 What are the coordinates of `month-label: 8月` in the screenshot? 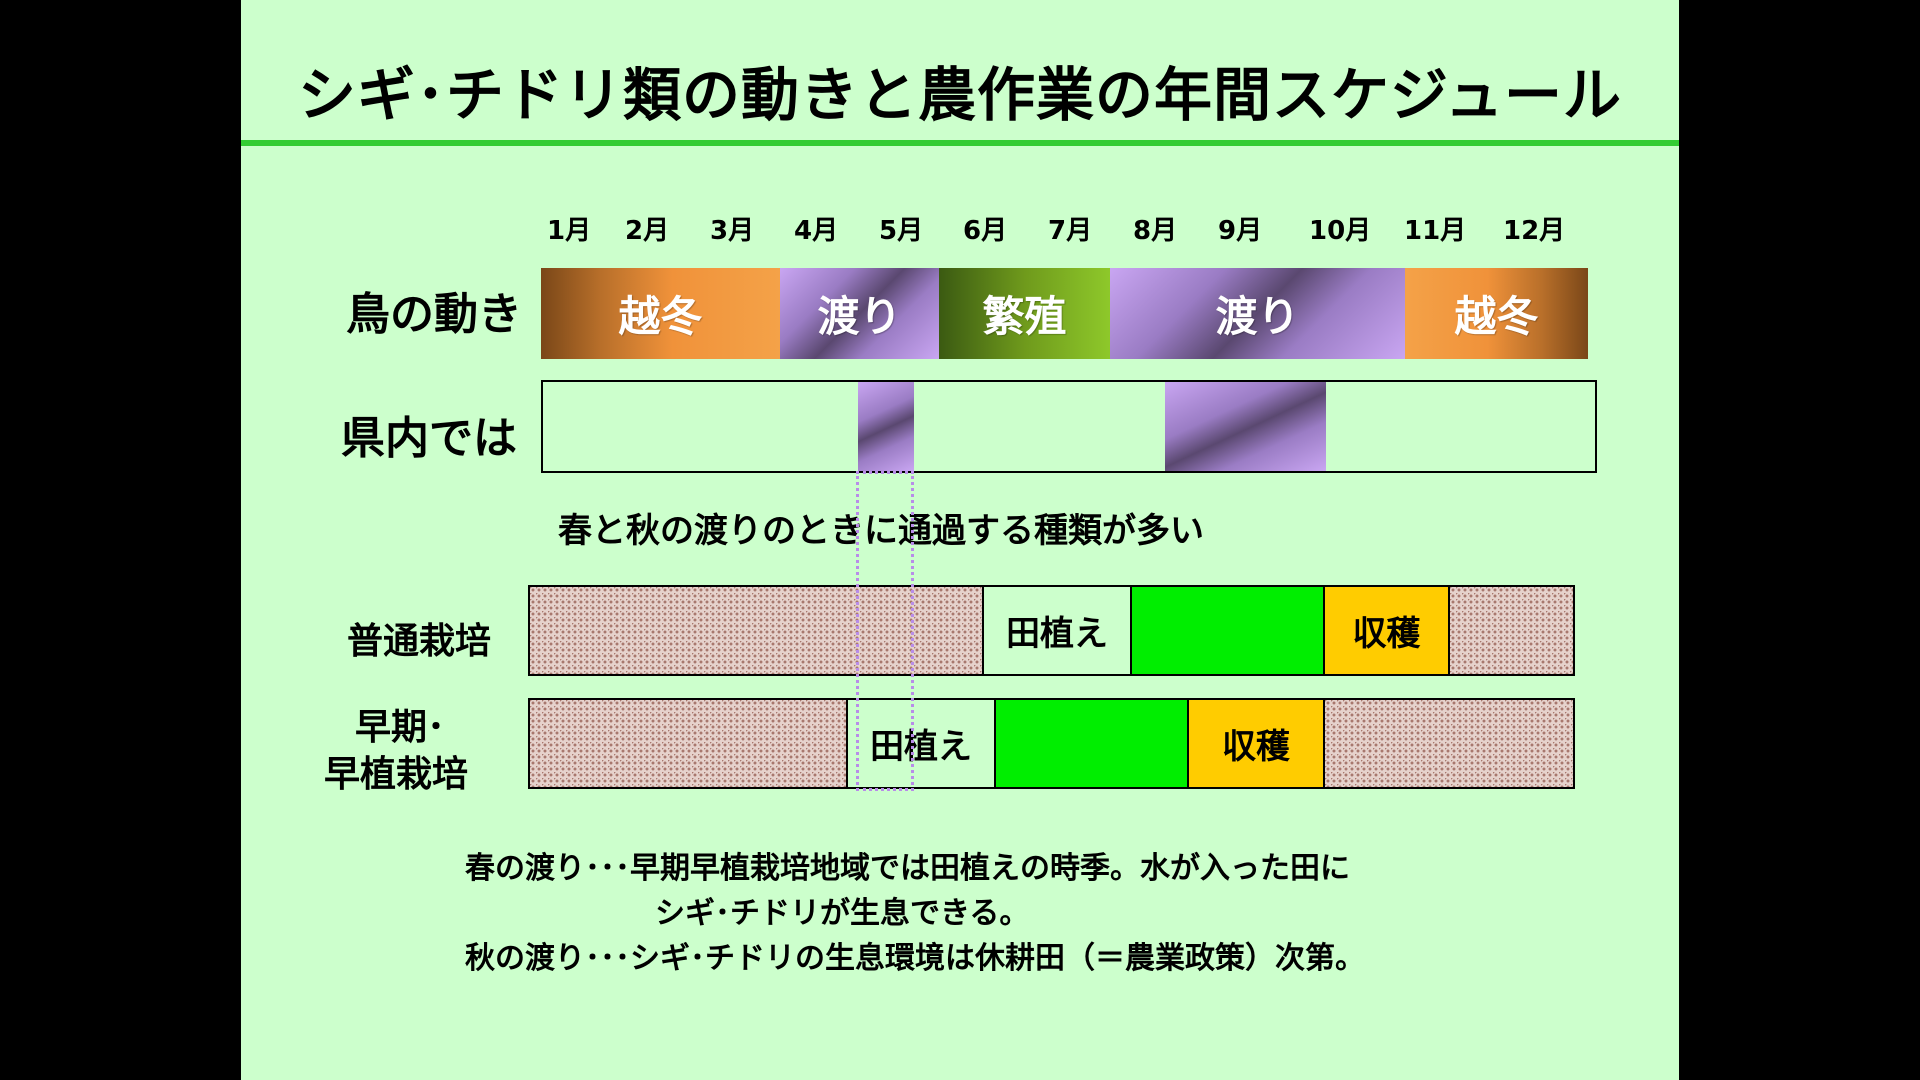 It's located at (1155, 231).